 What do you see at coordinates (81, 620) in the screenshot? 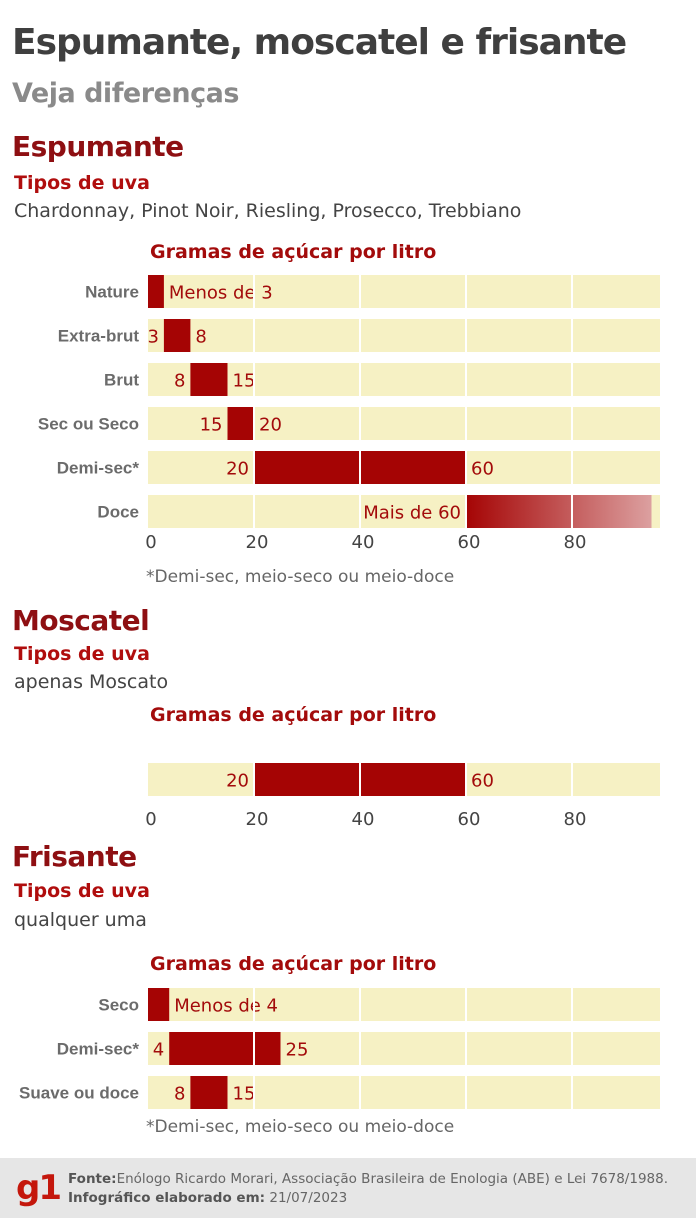
I see `section-title-moscatel: Moscatel` at bounding box center [81, 620].